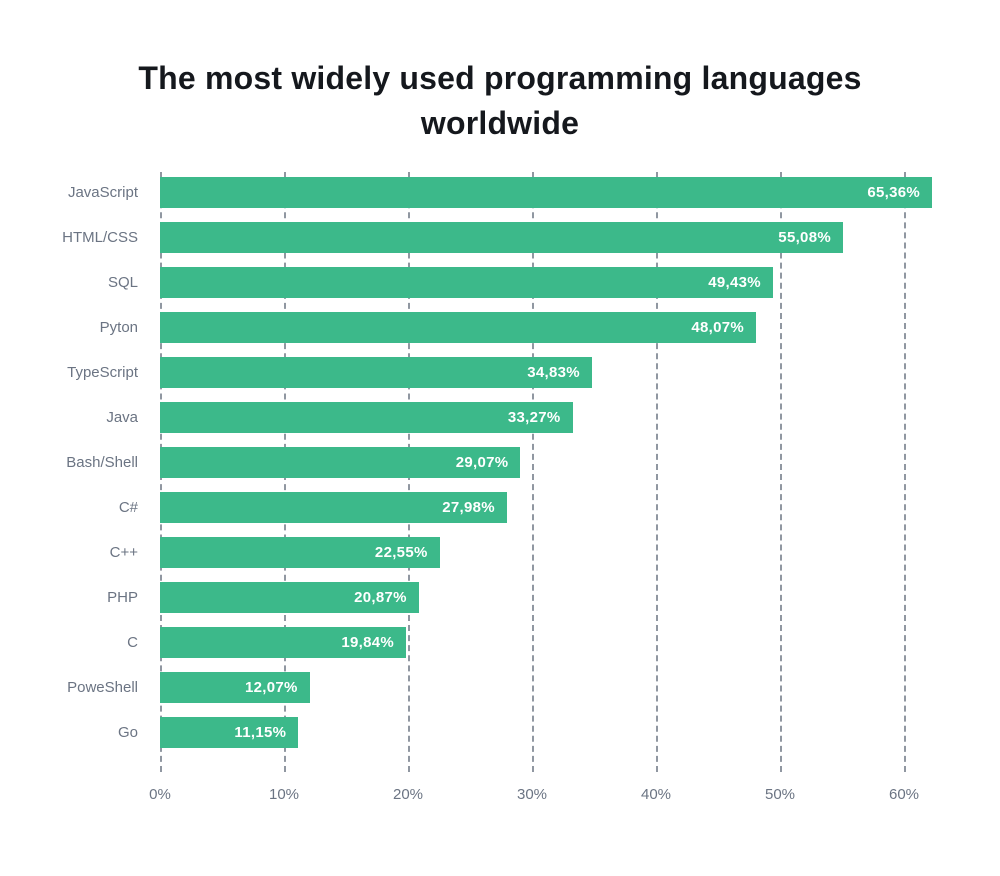 This screenshot has width=1000, height=876. I want to click on bar-value-label: 19,84%, so click(368, 642).